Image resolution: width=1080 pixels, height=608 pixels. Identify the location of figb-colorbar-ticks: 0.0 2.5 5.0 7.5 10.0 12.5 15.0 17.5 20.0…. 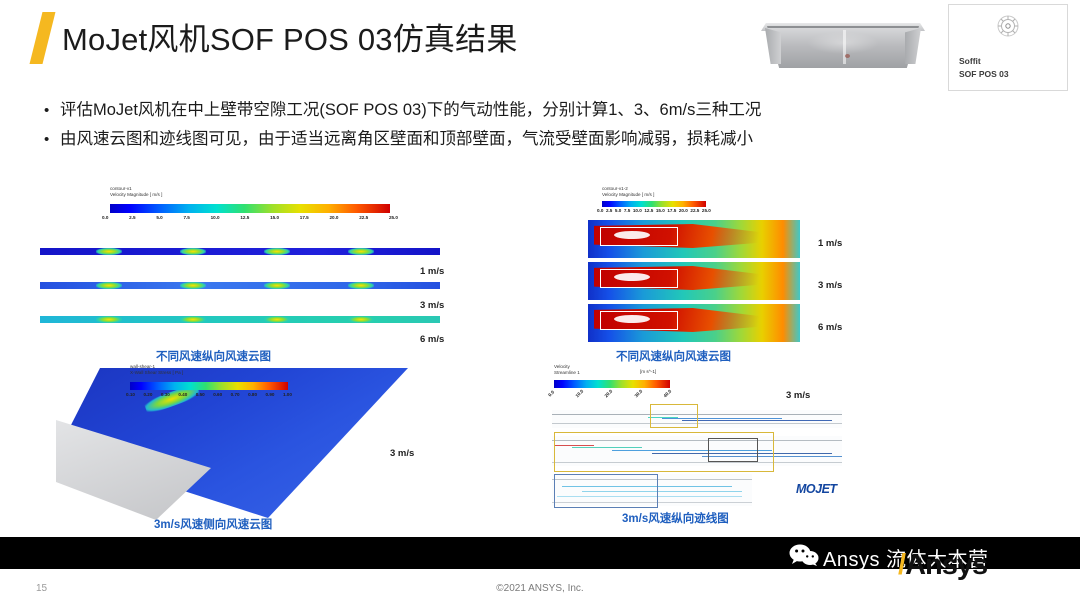
(654, 210).